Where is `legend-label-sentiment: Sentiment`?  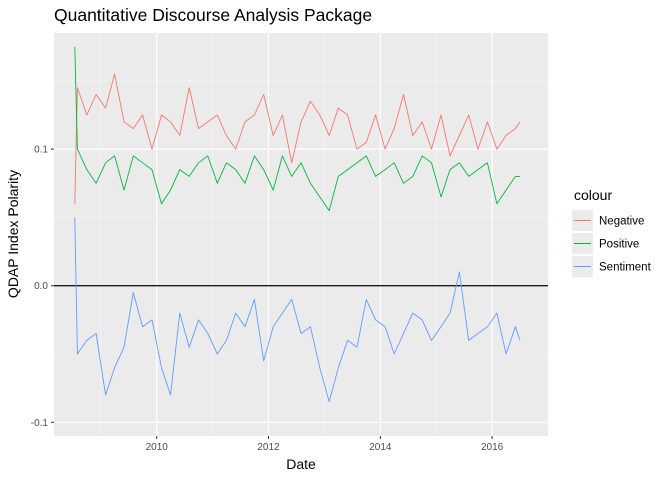
legend-label-sentiment: Sentiment is located at coordinates (625, 268).